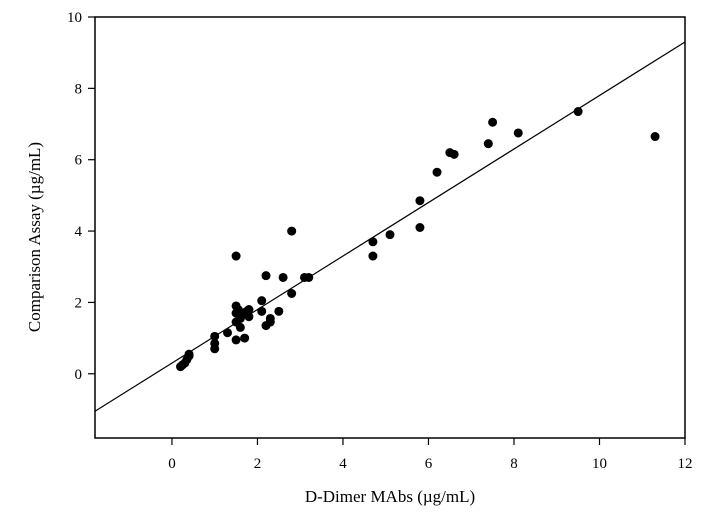 This screenshot has width=720, height=522. I want to click on x-tick-label: 2, so click(258, 464).